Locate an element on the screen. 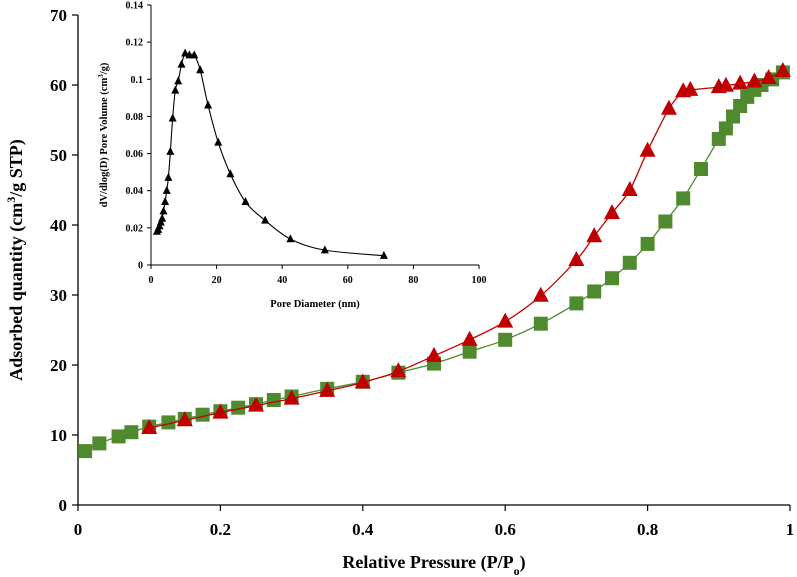  main-y-tick-label: 0 is located at coordinates (63, 505).